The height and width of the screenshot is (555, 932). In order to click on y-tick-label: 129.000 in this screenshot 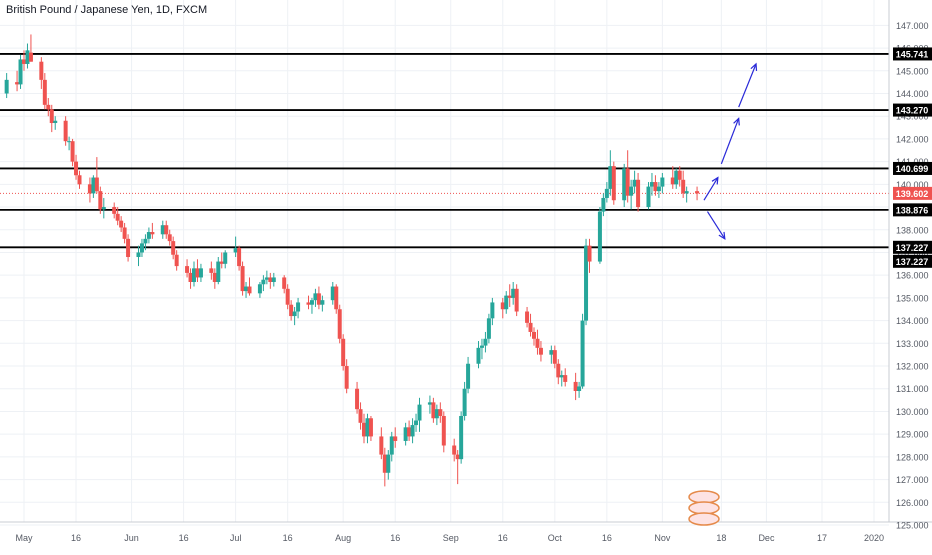, I will do `click(912, 435)`.